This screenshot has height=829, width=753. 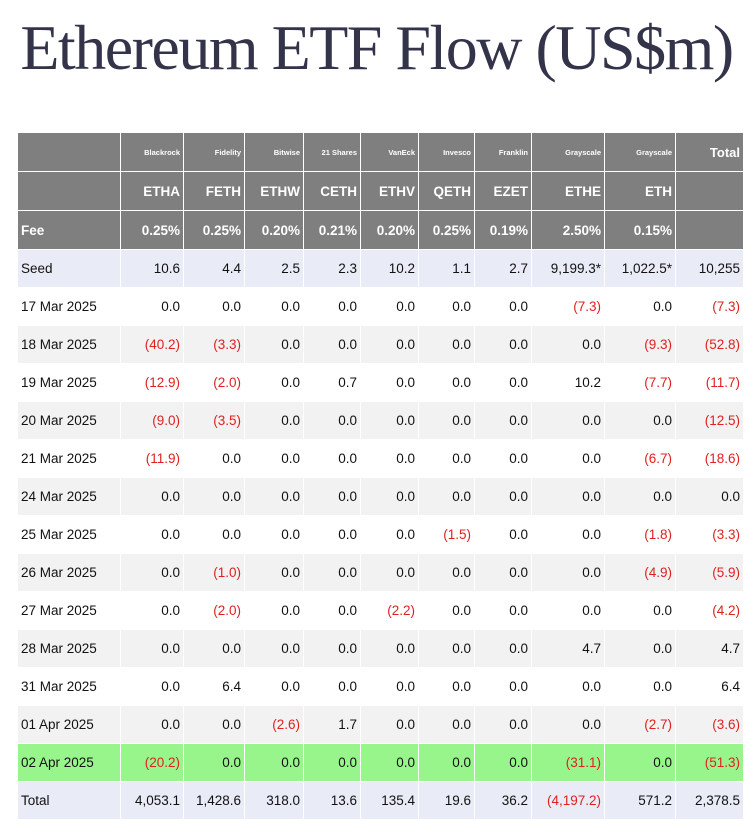 What do you see at coordinates (446, 191) in the screenshot?
I see `ticker-header: QETH` at bounding box center [446, 191].